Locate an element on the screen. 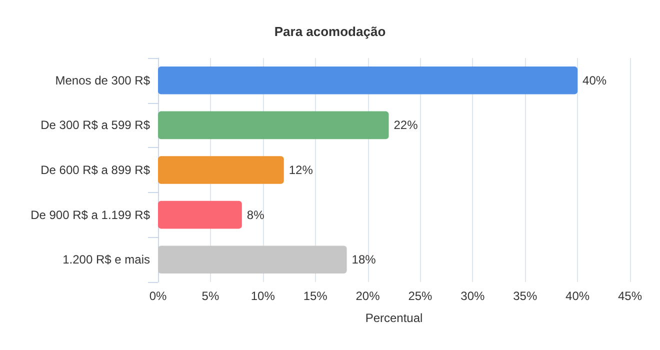  x-tick-label: 10% is located at coordinates (263, 296).